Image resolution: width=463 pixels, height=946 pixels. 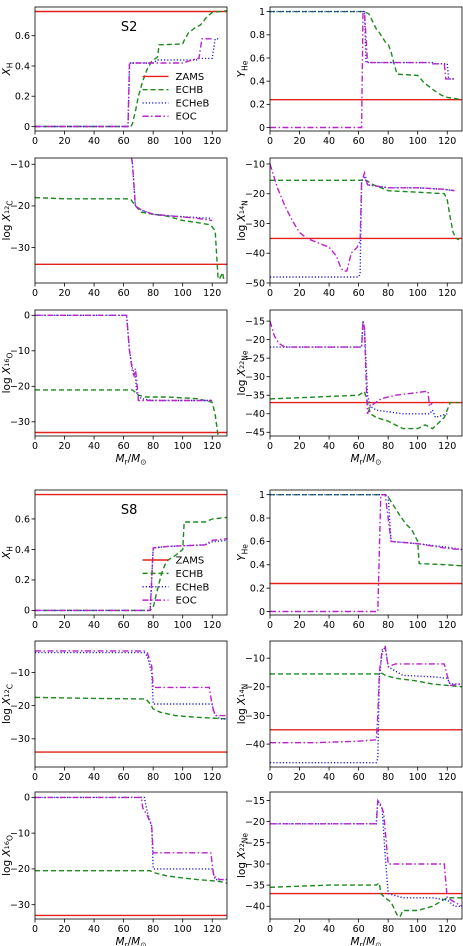 I want to click on panel-s2-c12: 0 20 40 60 80 100 120 −30 −20 −10 log X12C, so click(x=114, y=228).